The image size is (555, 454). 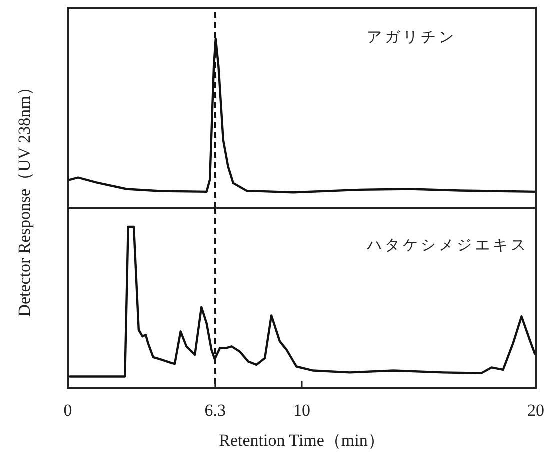 What do you see at coordinates (536, 410) in the screenshot?
I see `x-tick-label: 20` at bounding box center [536, 410].